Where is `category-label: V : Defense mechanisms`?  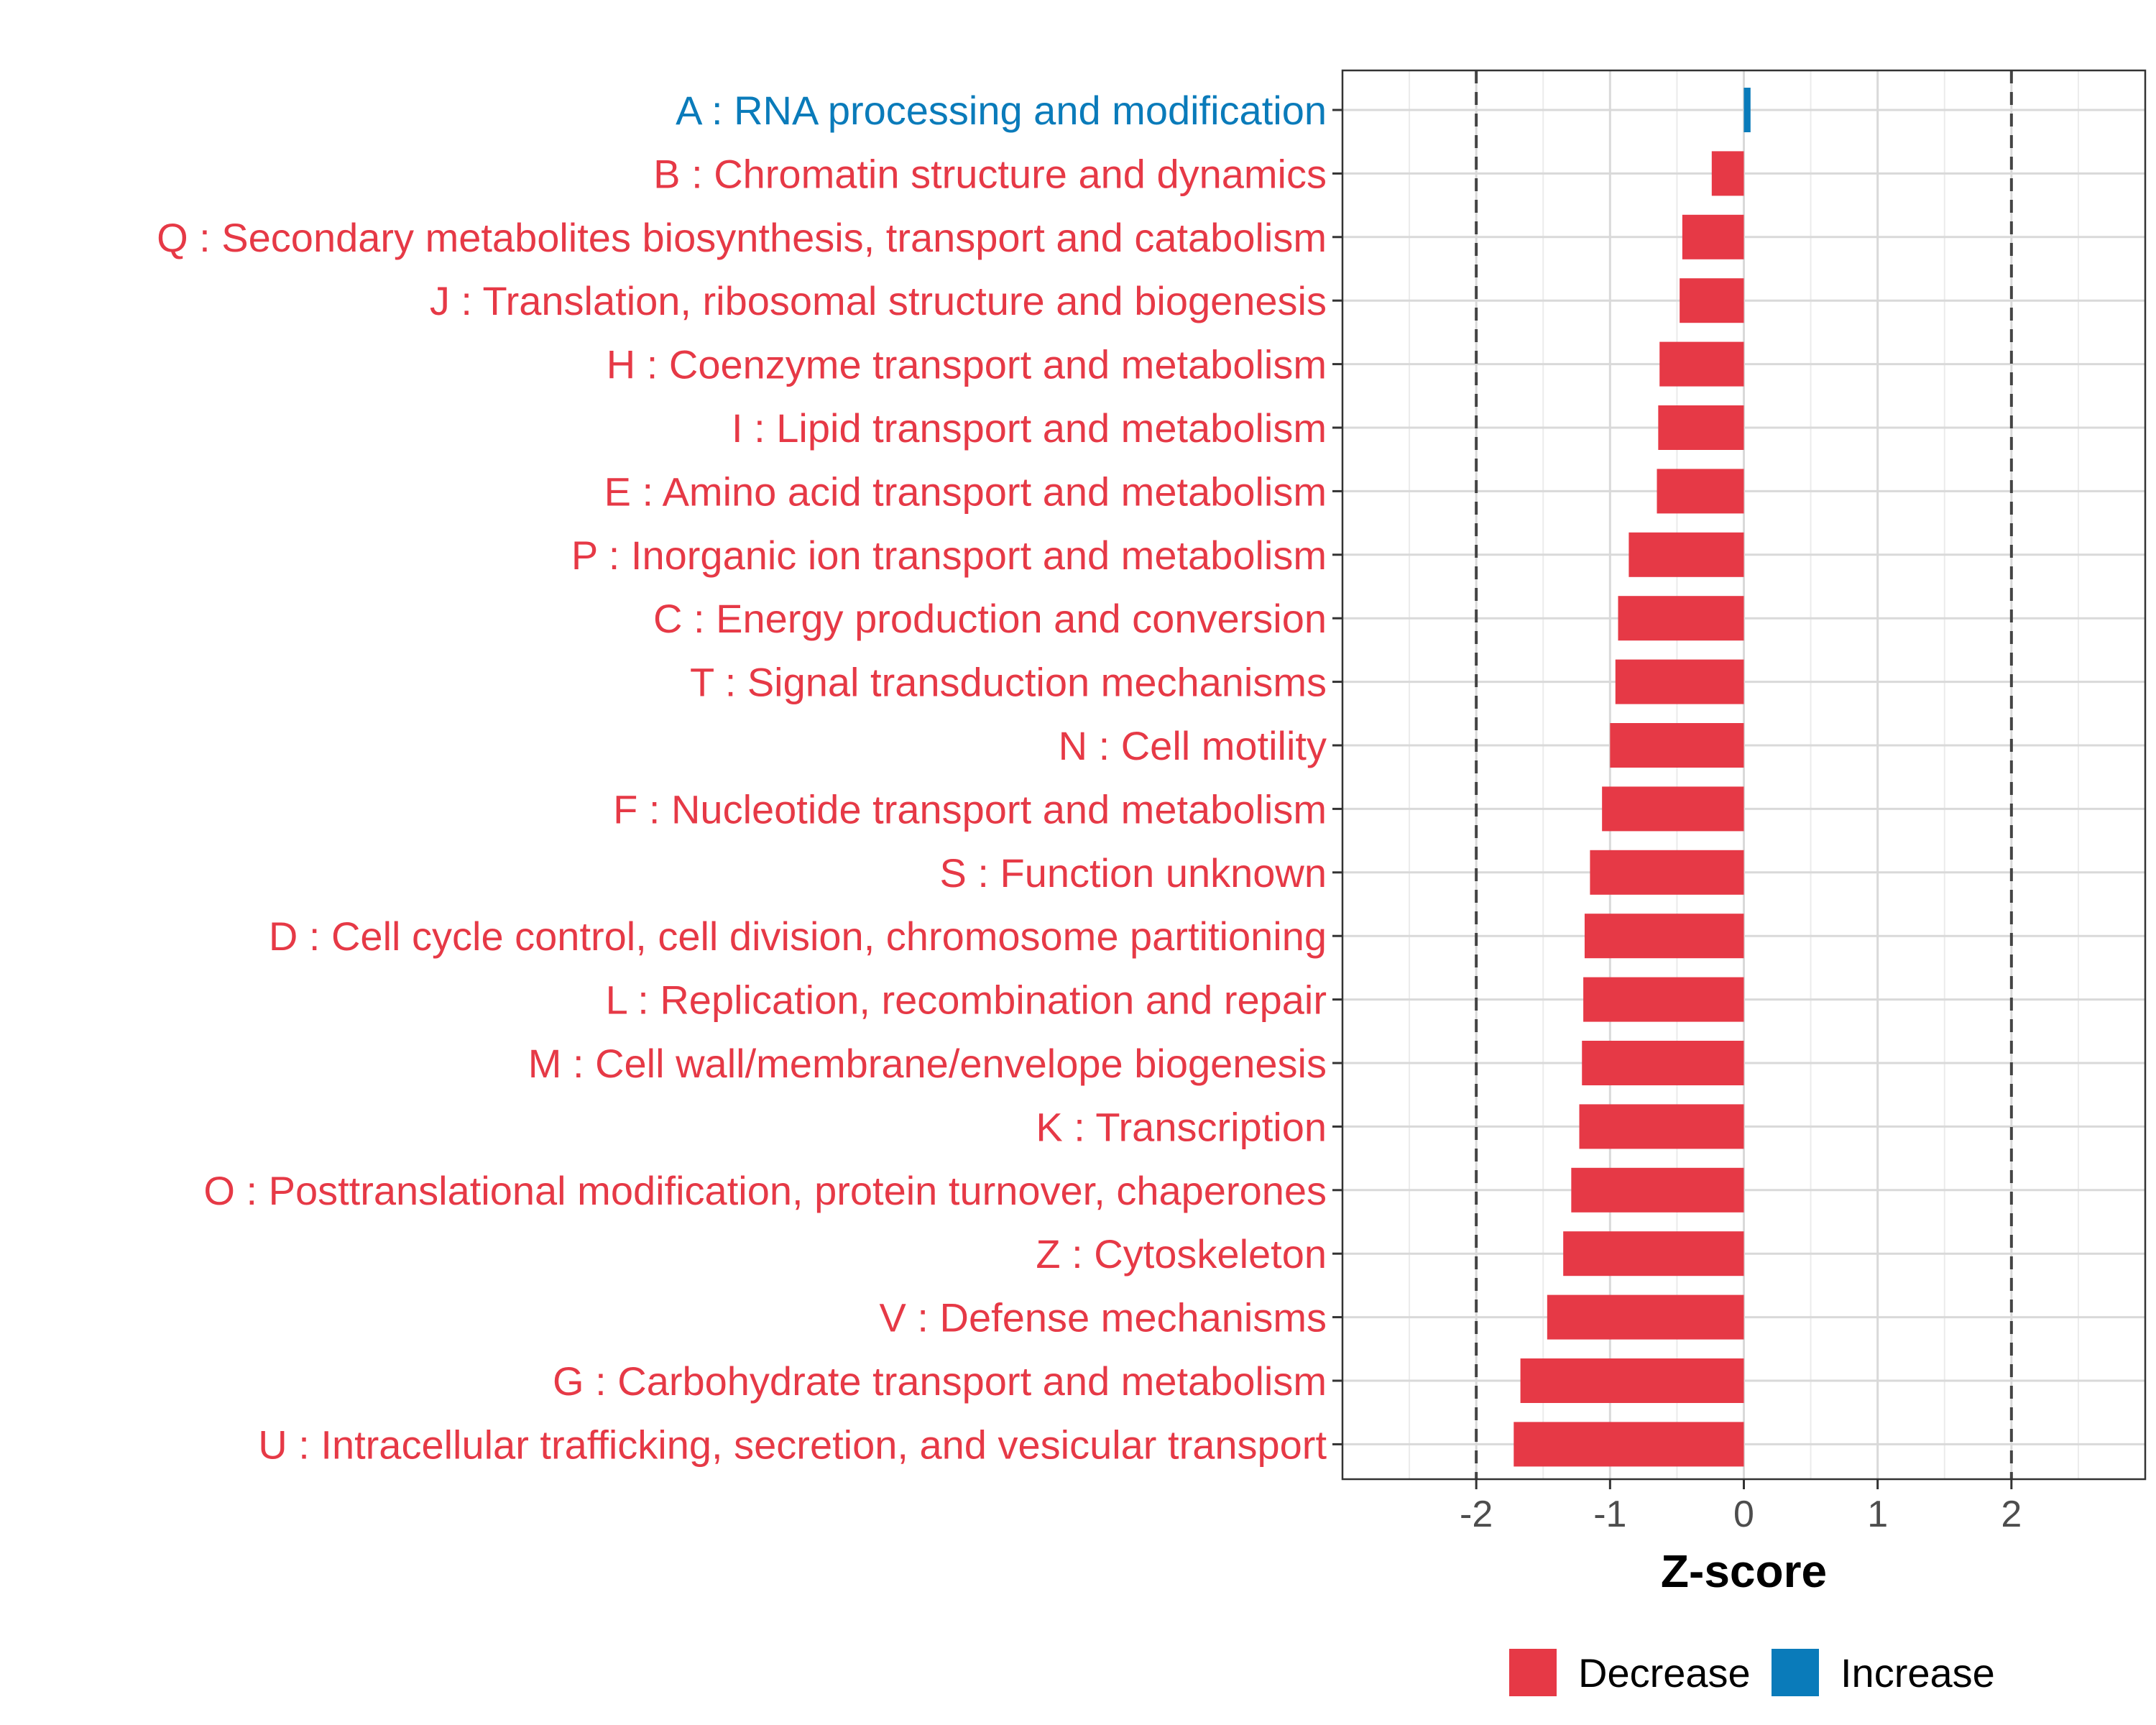
category-label: V : Defense mechanisms is located at coordinates (1103, 1317).